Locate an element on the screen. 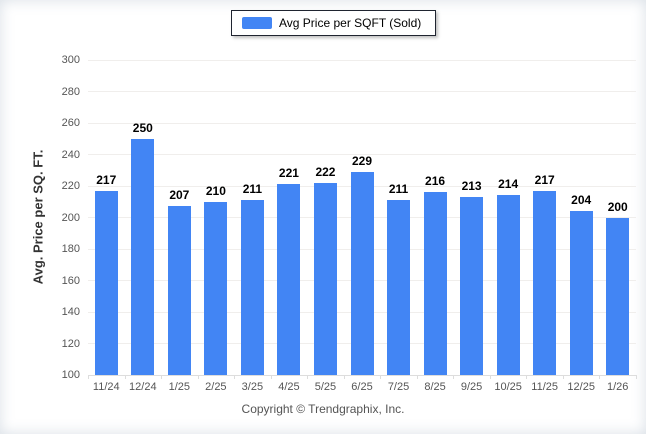 This screenshot has height=434, width=646. bar-6/25 is located at coordinates (362, 273).